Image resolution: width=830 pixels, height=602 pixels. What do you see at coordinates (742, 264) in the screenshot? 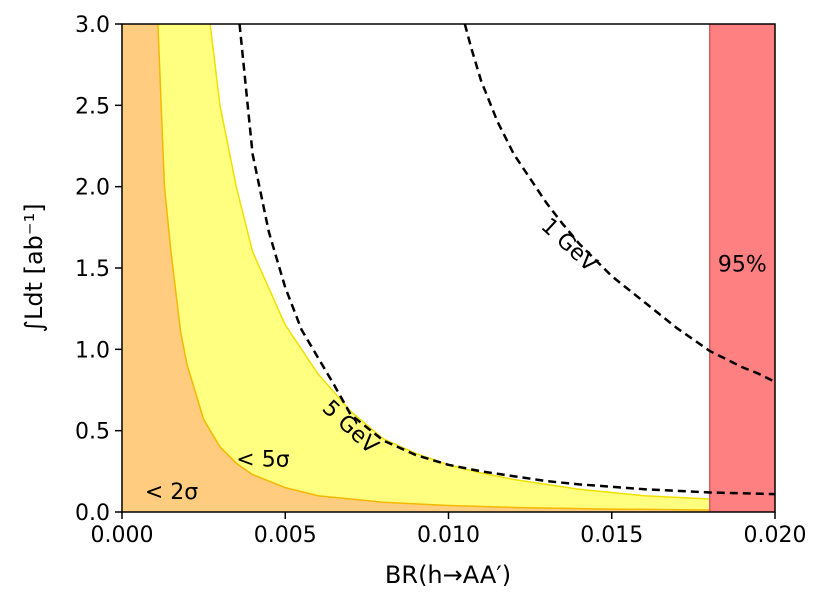
I see `annotation-label: 95%` at bounding box center [742, 264].